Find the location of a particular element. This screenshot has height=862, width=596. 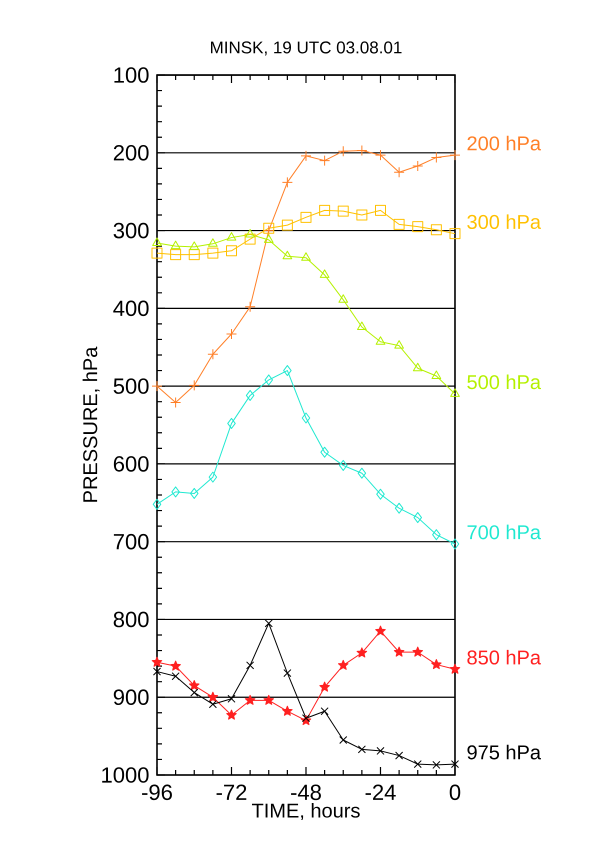

y-tick-label: 800 is located at coordinates (131, 620).